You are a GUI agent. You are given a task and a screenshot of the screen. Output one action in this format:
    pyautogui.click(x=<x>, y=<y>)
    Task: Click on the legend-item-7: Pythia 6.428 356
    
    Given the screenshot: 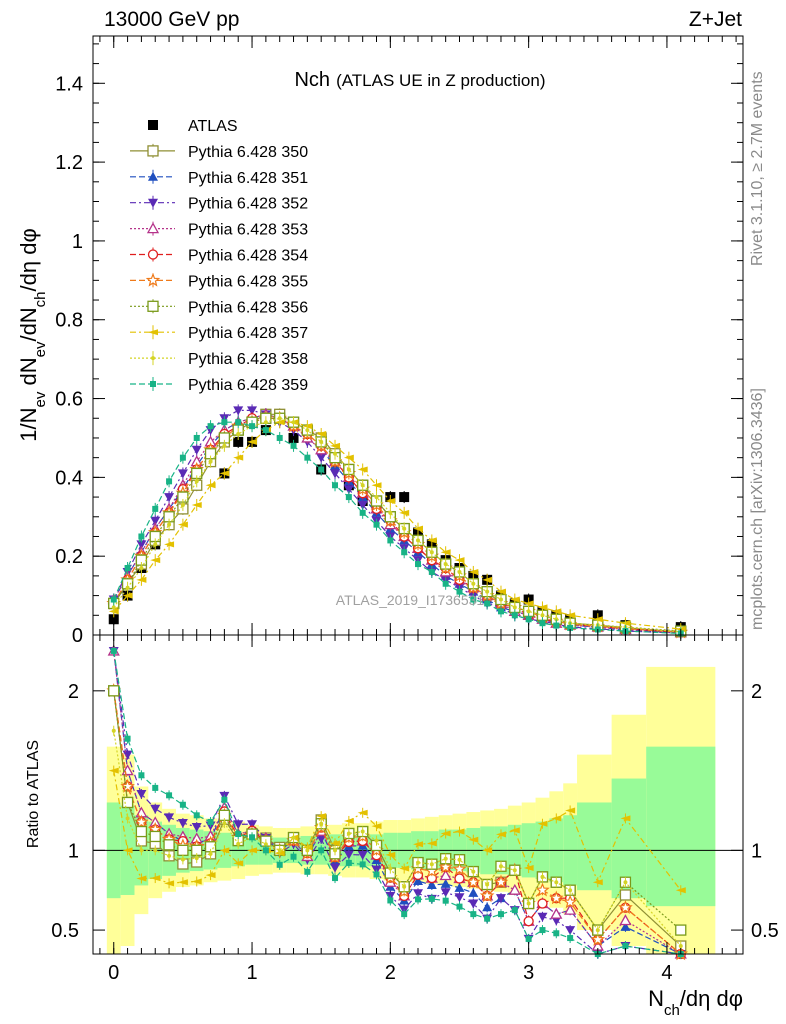 What is the action you would take?
    pyautogui.click(x=219, y=307)
    